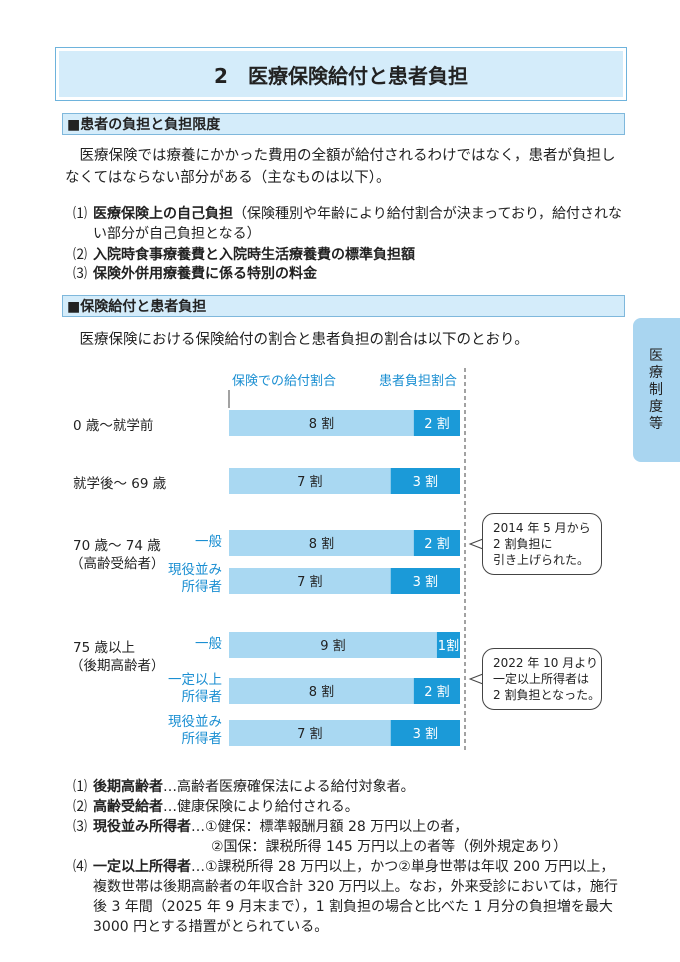 This screenshot has height=962, width=680. Describe the element at coordinates (80, 787) in the screenshot. I see `footnote-marker: ⑴` at that location.